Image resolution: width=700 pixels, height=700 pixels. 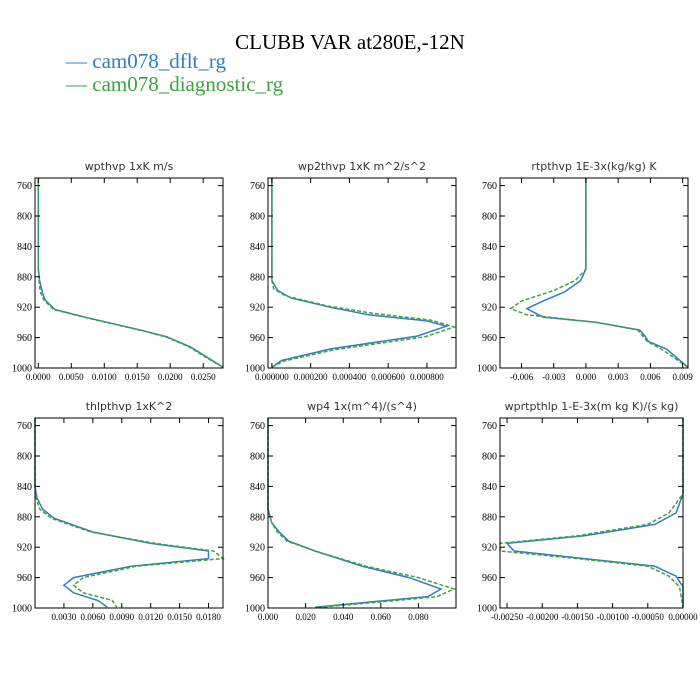 I want to click on x-tick-label: 0.000800, so click(x=427, y=377).